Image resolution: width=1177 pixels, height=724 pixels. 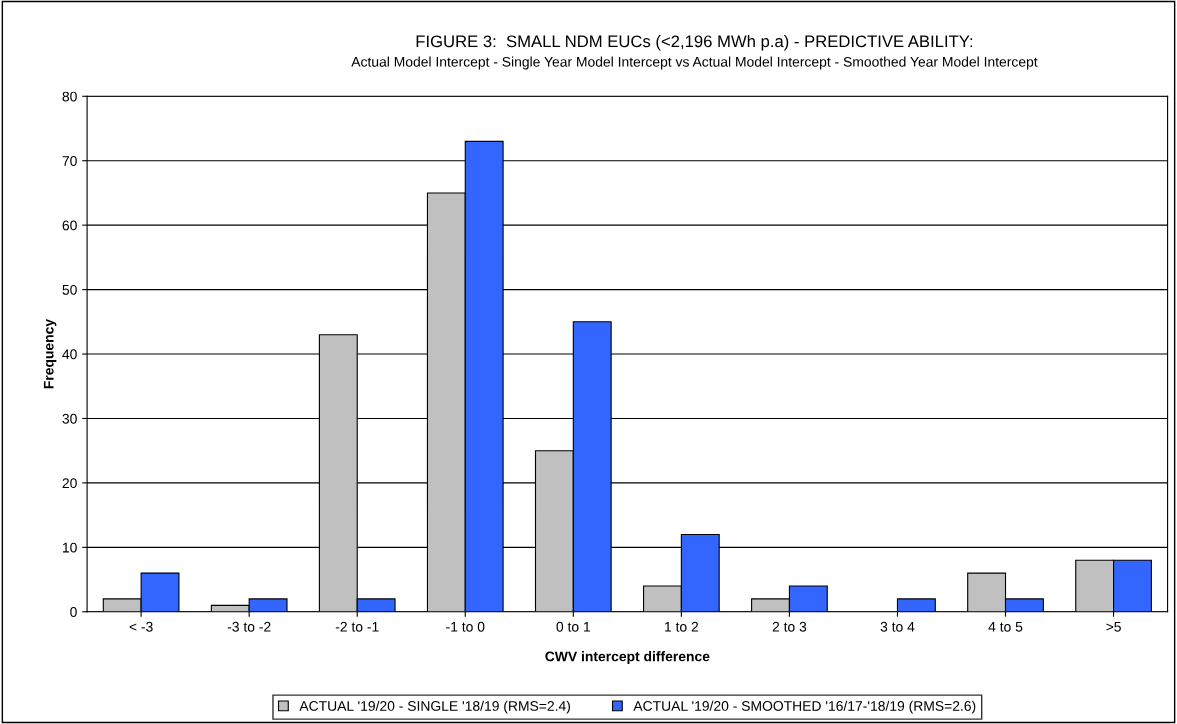 What do you see at coordinates (69, 483) in the screenshot?
I see `y-tick-label: 20` at bounding box center [69, 483].